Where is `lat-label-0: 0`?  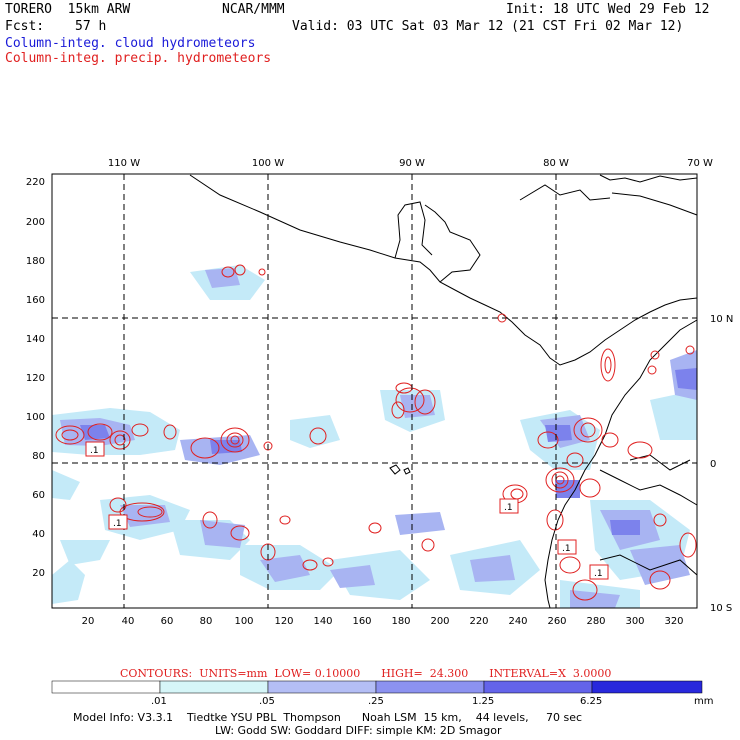
lat-label-0: 0 is located at coordinates (713, 464).